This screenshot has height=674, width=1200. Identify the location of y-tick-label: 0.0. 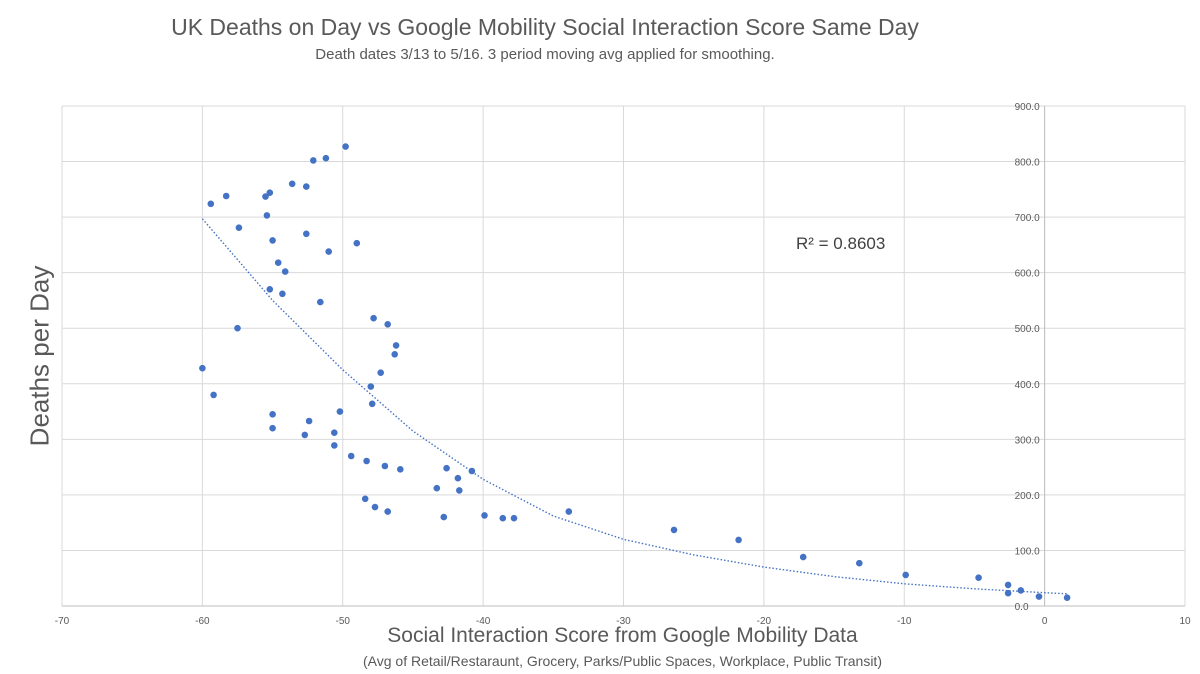
(1022, 607).